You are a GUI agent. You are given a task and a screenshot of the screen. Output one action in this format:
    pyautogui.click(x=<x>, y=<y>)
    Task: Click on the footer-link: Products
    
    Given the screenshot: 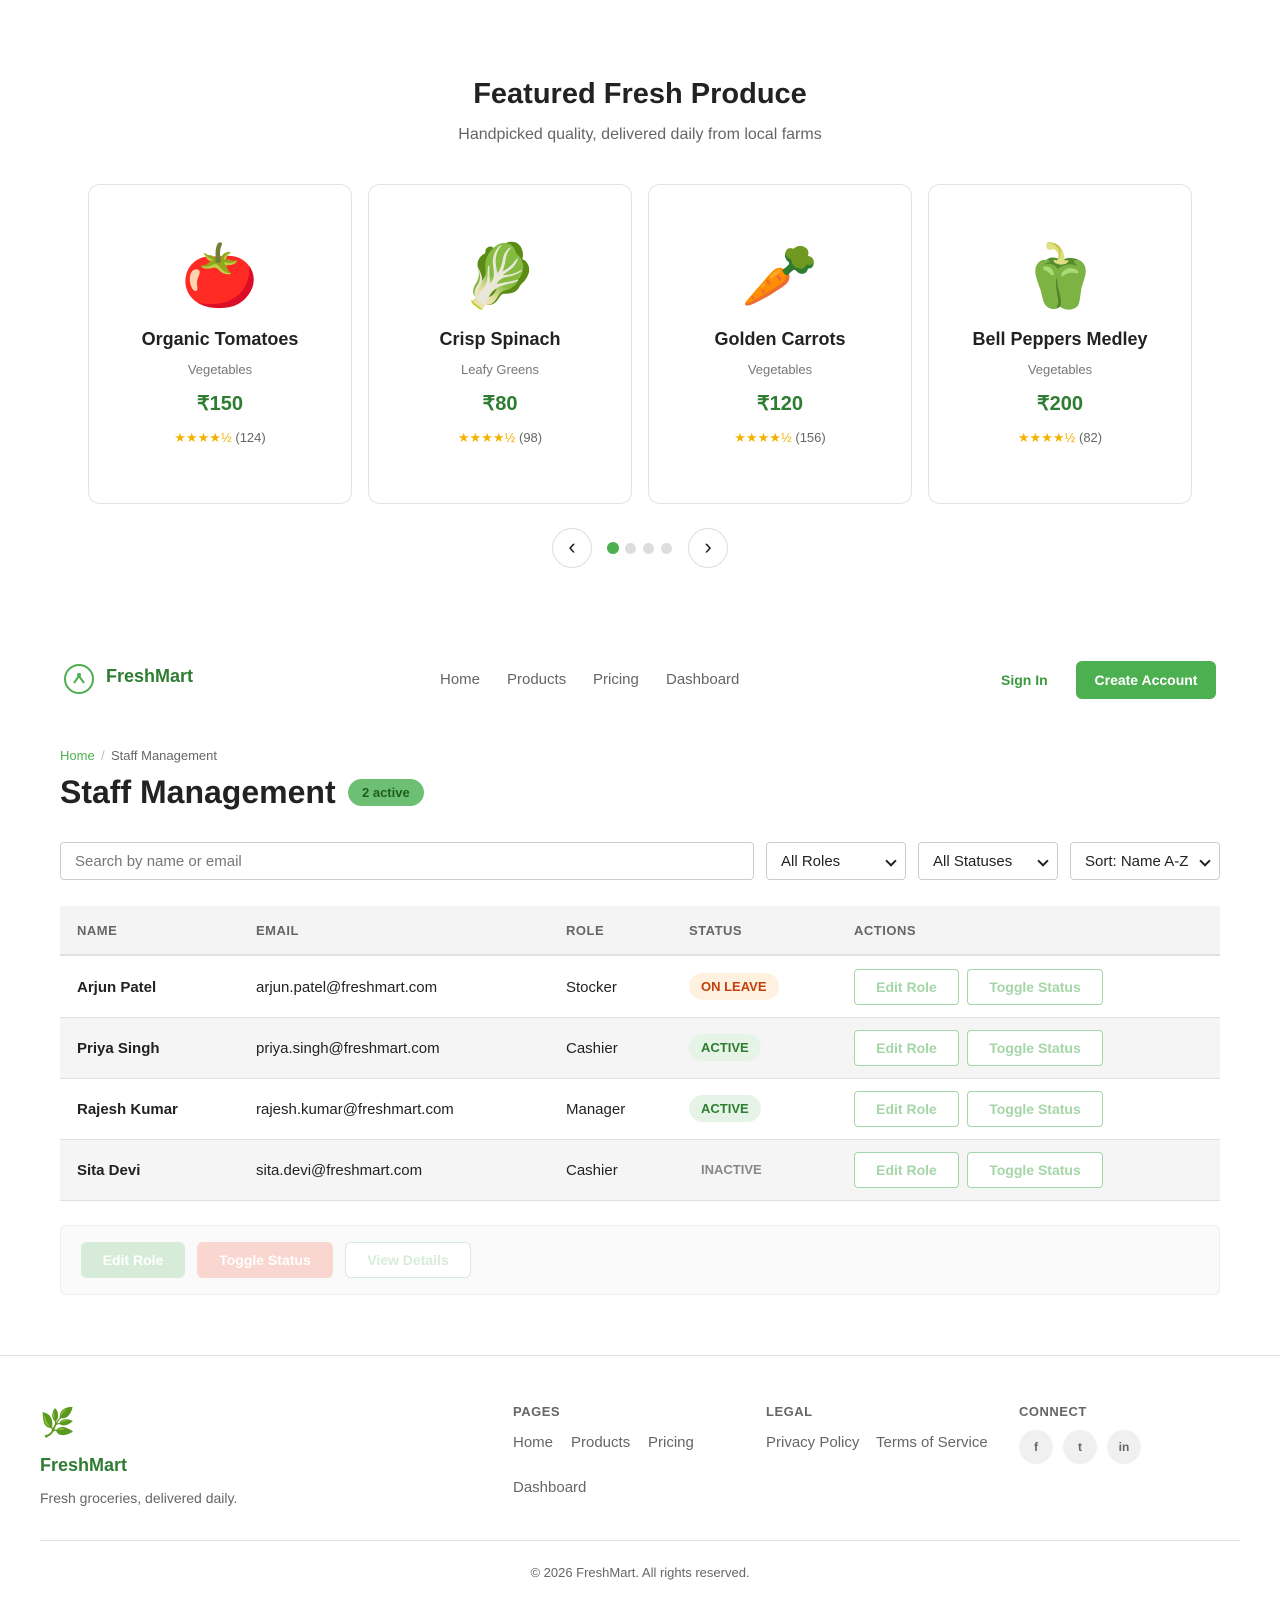 What is the action you would take?
    pyautogui.click(x=601, y=1442)
    